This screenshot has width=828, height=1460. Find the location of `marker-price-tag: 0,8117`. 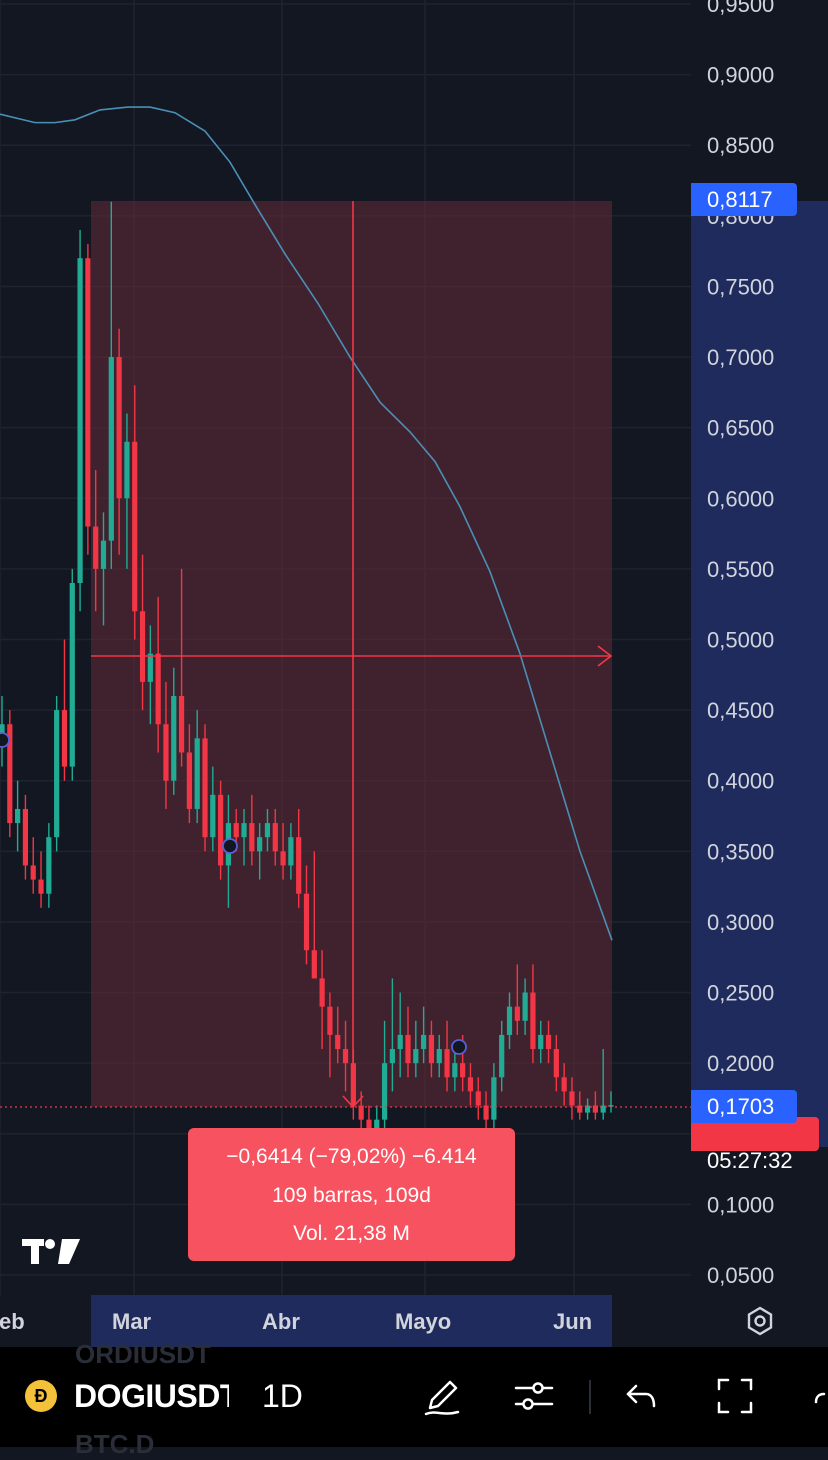

marker-price-tag: 0,8117 is located at coordinates (744, 199).